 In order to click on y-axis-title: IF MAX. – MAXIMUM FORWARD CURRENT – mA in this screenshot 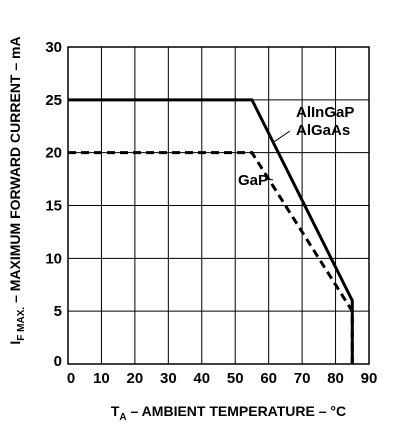, I will do `click(17, 190)`.